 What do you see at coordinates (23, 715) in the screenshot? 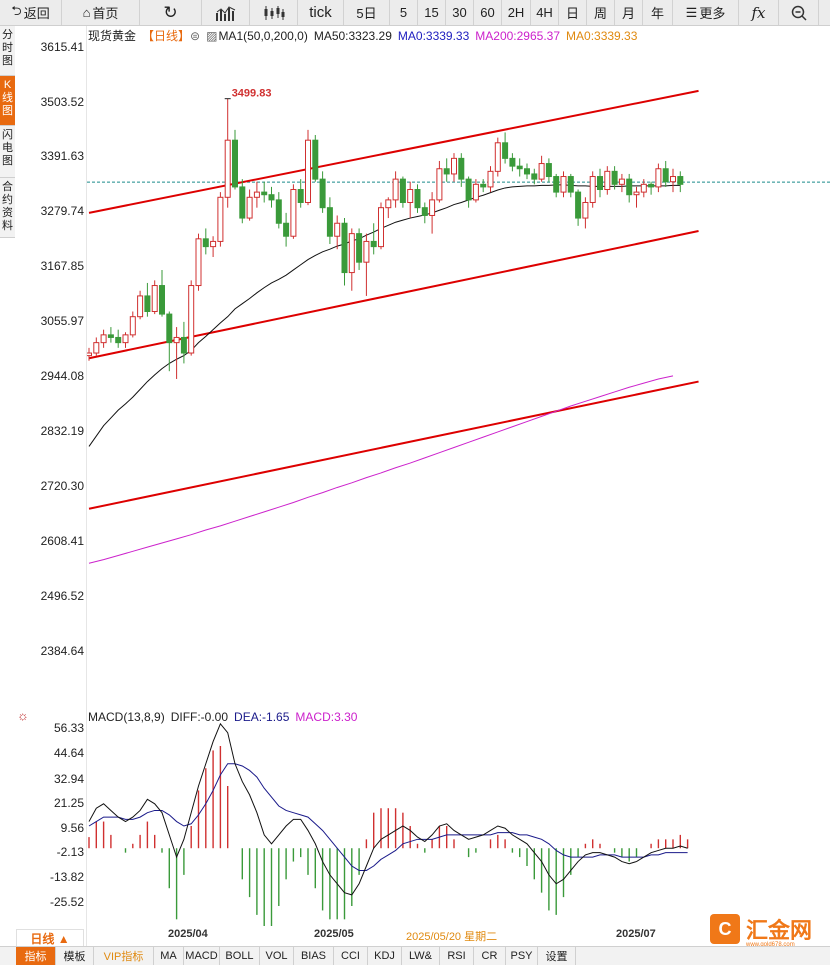
I see `macd-settings-icon: ☼` at bounding box center [23, 715].